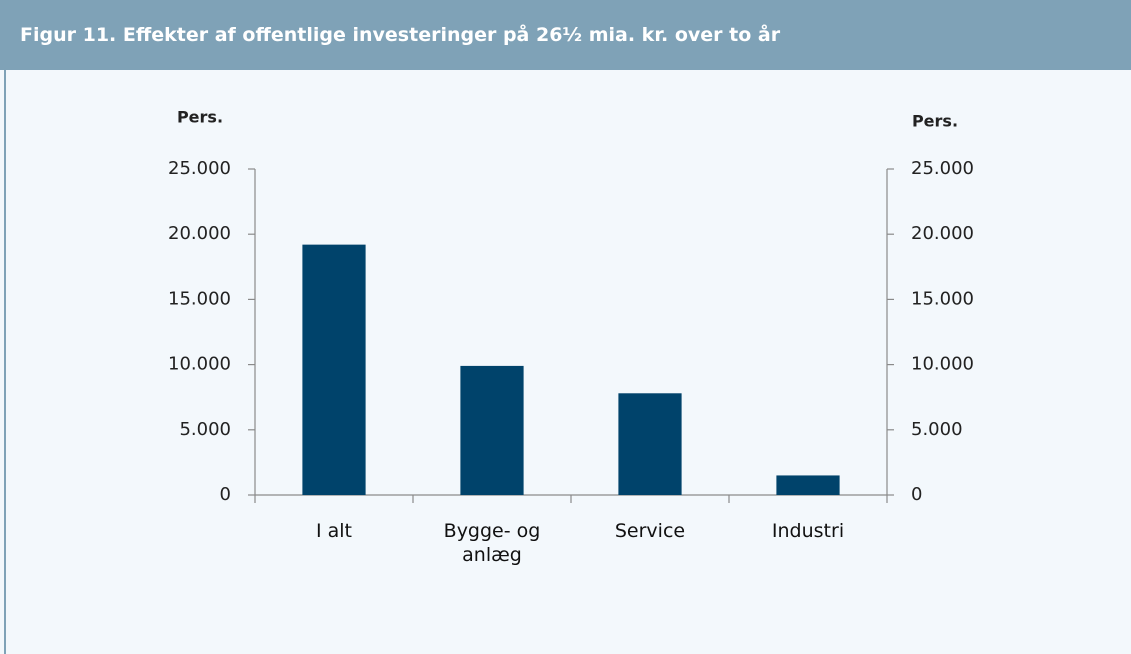 The image size is (1131, 654). Describe the element at coordinates (200, 117) in the screenshot. I see `y-axis-label: Pers.` at that location.